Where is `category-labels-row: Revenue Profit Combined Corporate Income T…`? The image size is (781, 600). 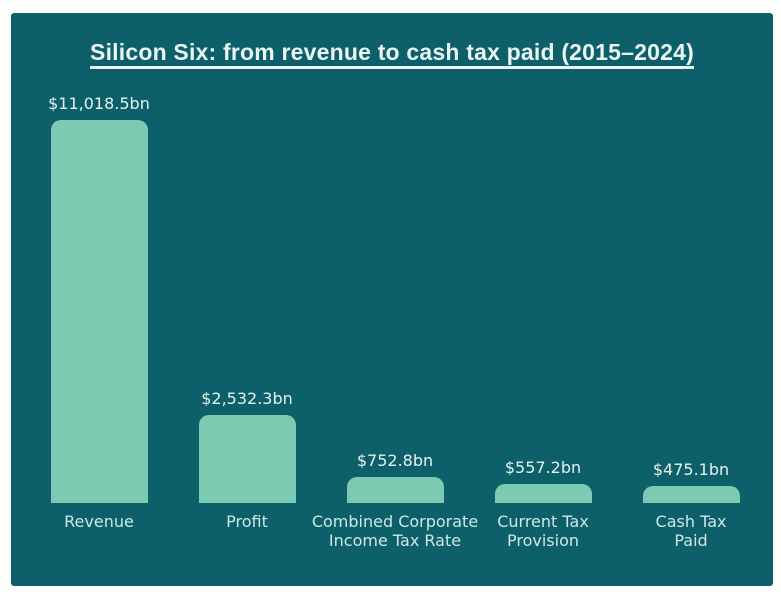 category-labels-row: Revenue Profit Combined Corporate Income T… is located at coordinates (395, 531).